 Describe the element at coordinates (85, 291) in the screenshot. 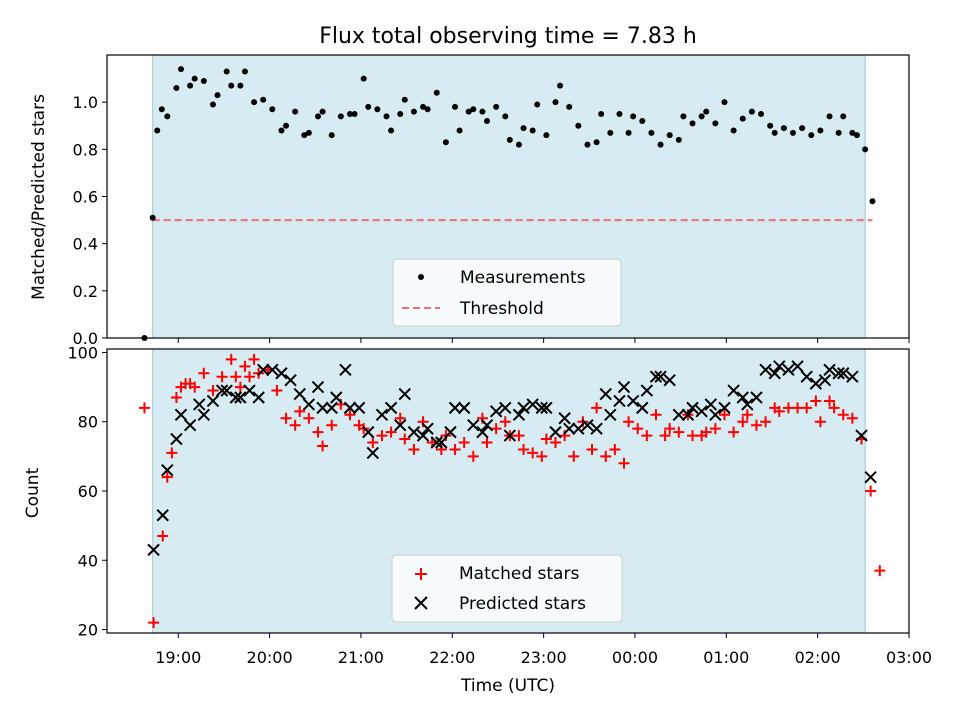

I see `top-y-tick-label: 0.2` at that location.